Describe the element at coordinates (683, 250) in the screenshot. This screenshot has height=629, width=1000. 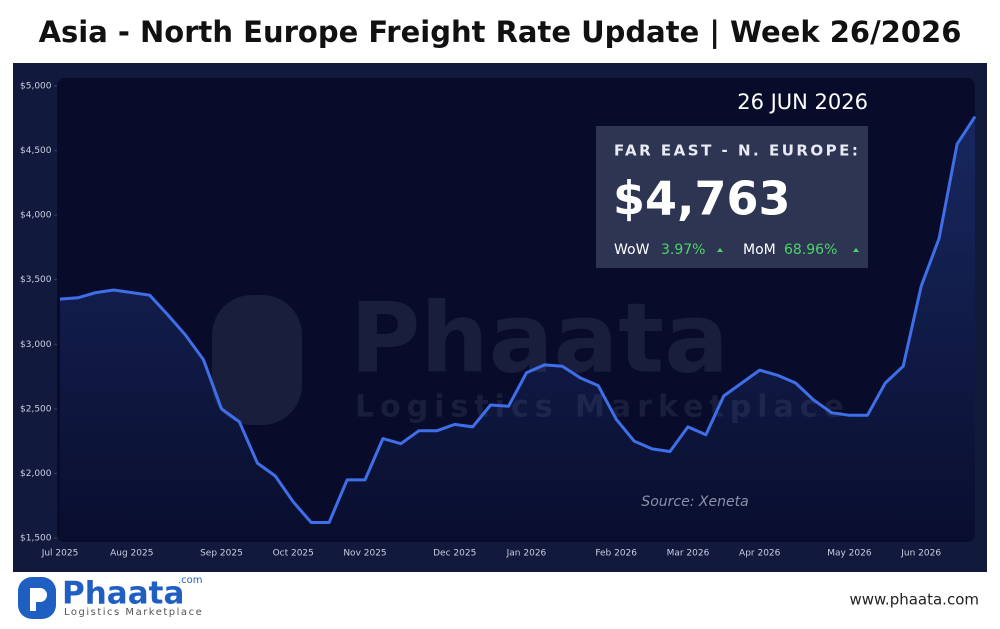
I see `wow-value: 3.97%` at that location.